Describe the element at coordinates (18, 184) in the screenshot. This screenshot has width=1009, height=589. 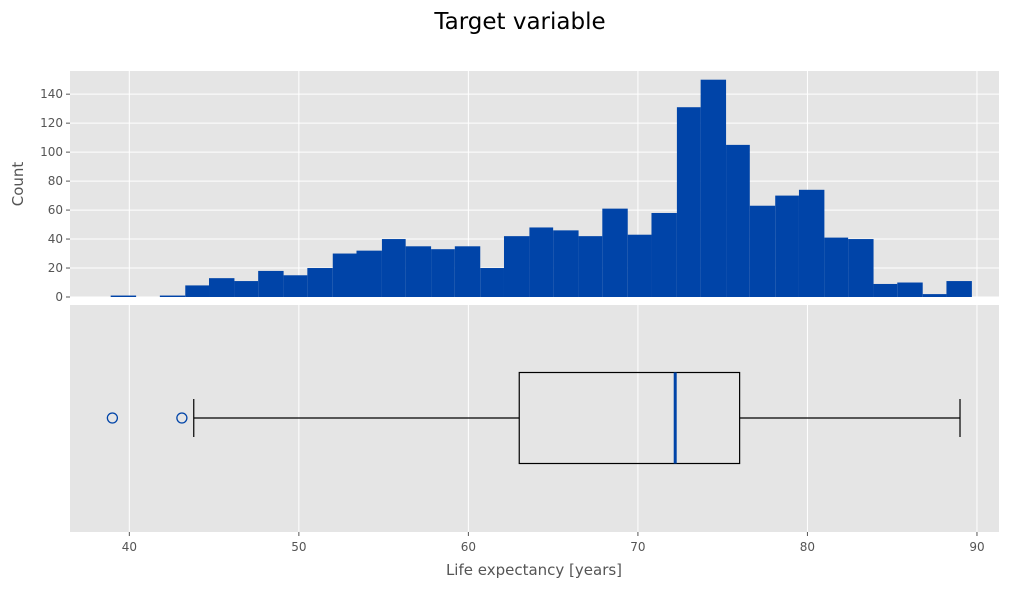
I see `histogram-y-axis-label: Count` at that location.